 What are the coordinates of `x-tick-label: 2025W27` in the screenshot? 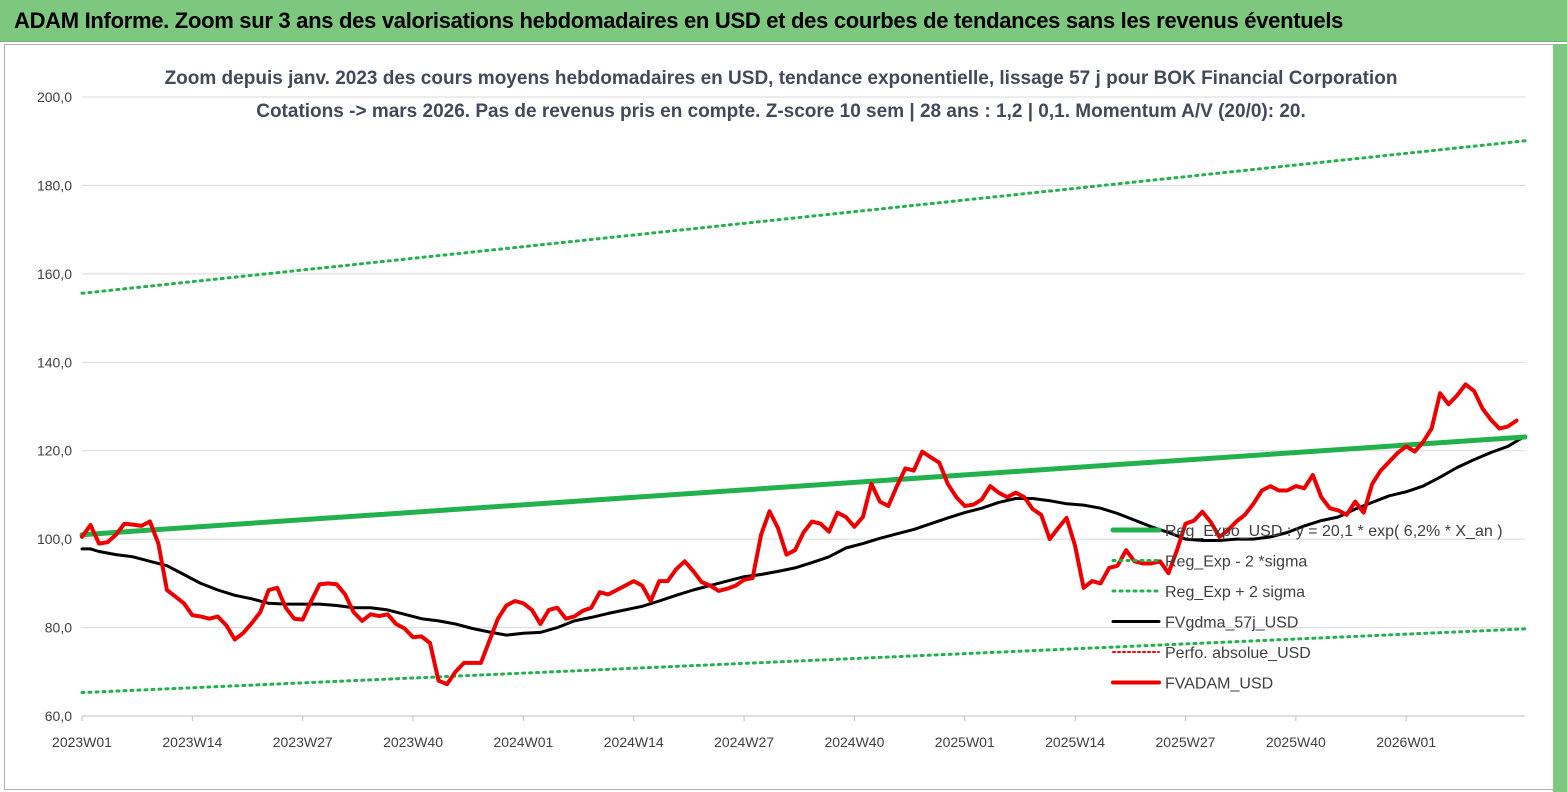 It's located at (1186, 742).